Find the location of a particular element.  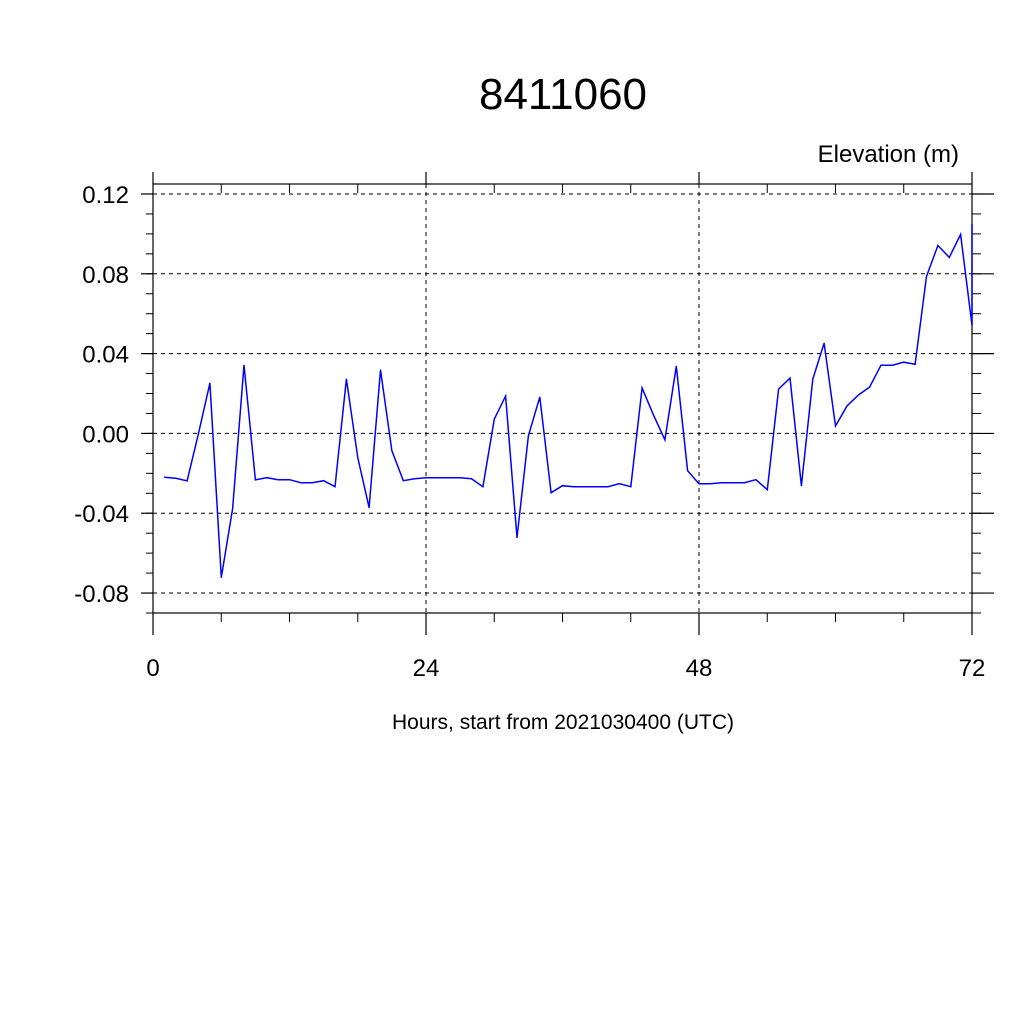

chart-title: 8411060 is located at coordinates (563, 94).